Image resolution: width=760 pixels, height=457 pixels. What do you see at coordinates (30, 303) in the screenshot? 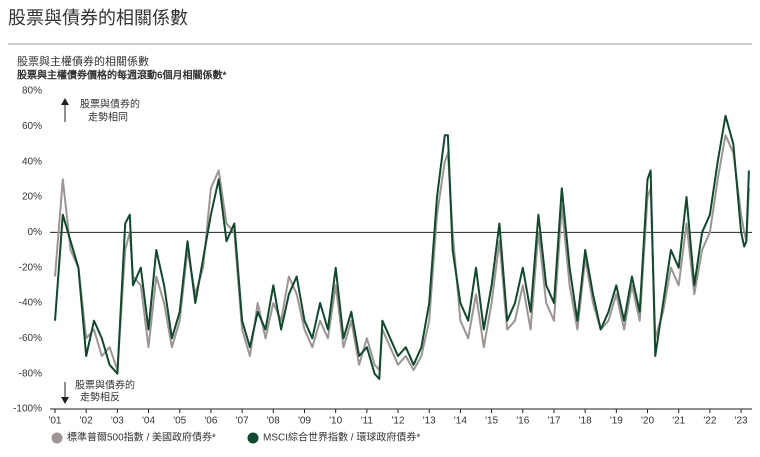
I see `y-tick-label: -40%` at bounding box center [30, 303].